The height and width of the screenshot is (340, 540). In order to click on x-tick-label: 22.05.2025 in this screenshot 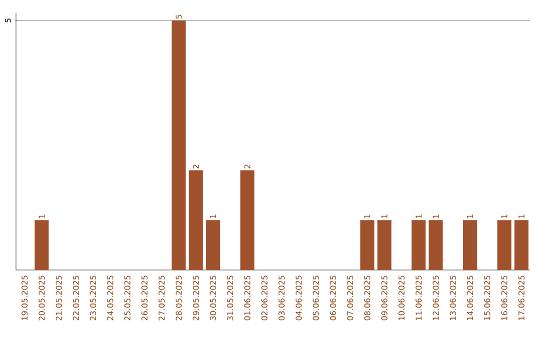, I will do `click(75, 298)`.